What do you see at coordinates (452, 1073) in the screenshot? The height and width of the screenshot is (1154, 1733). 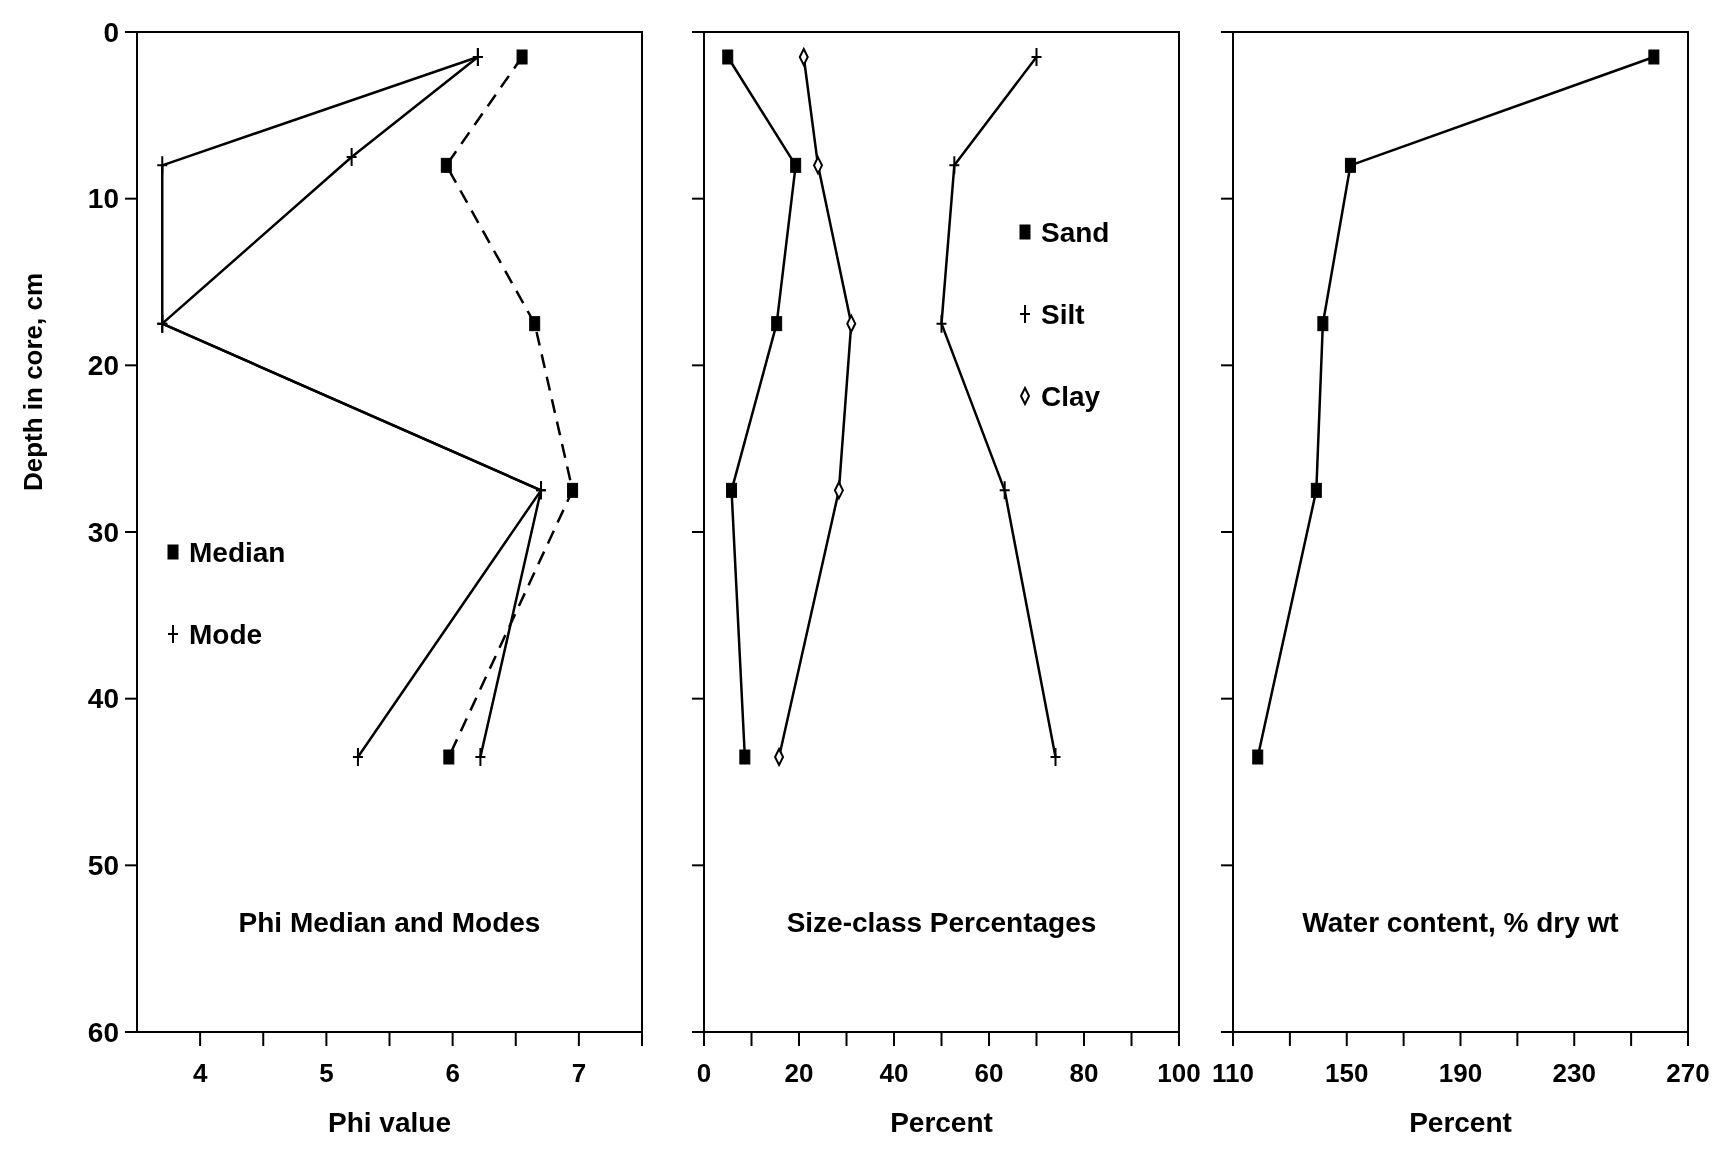 I see `x-tick-label: 6` at bounding box center [452, 1073].